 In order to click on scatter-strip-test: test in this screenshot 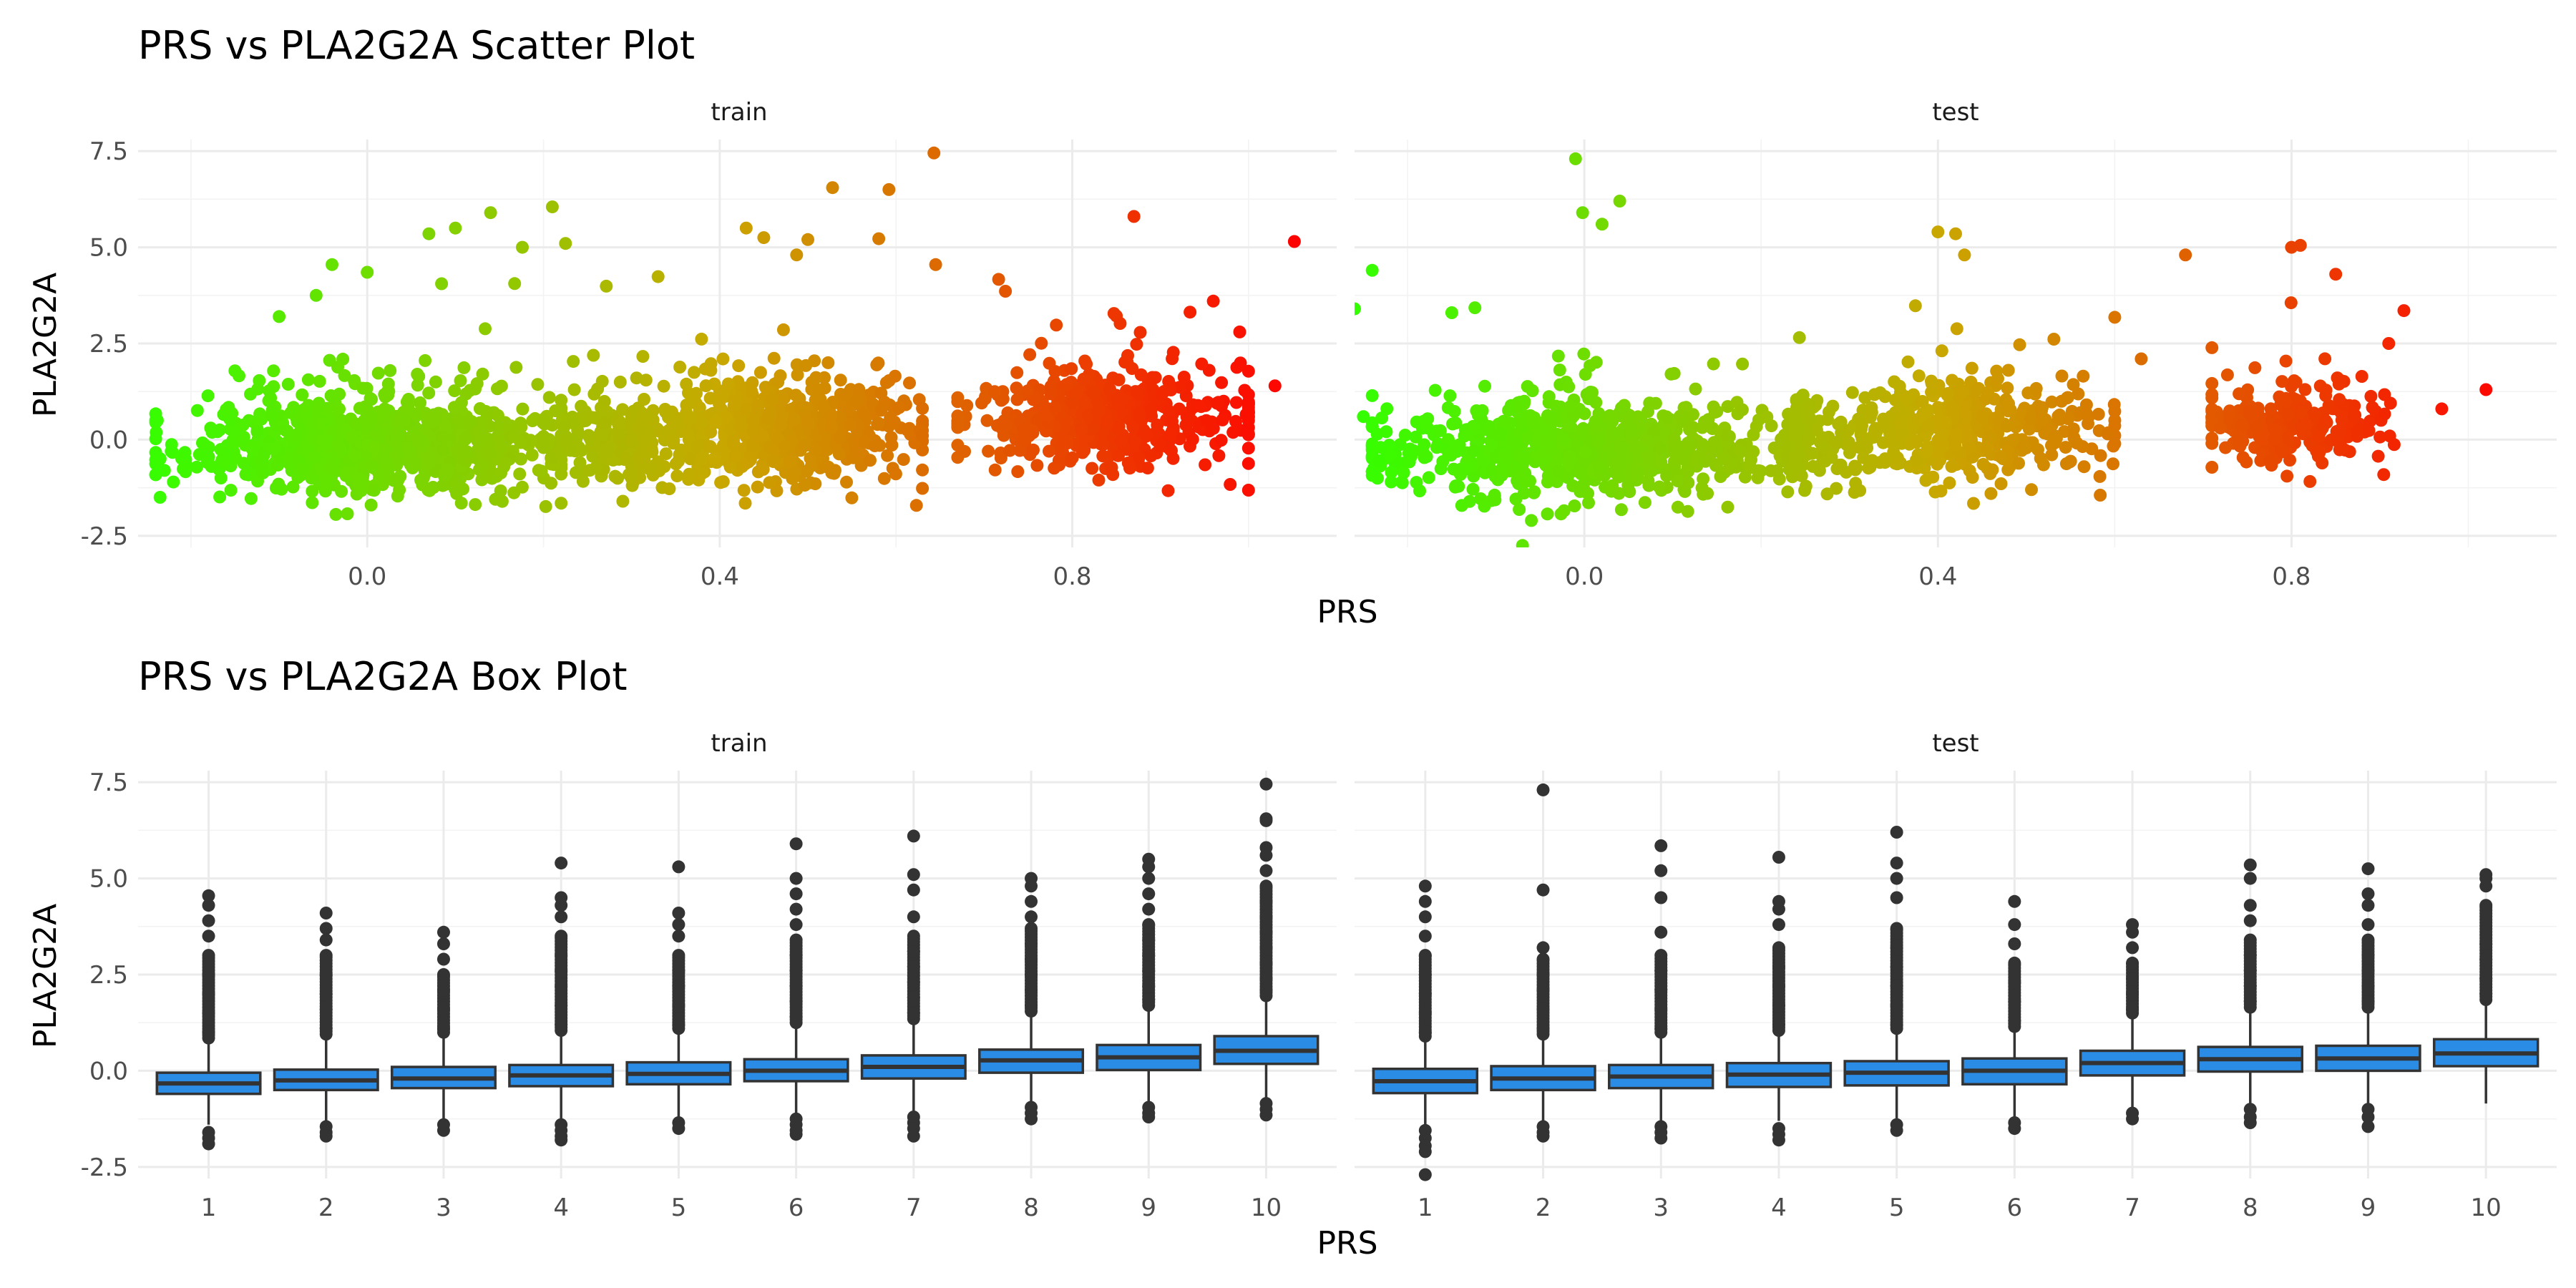, I will do `click(1955, 112)`.